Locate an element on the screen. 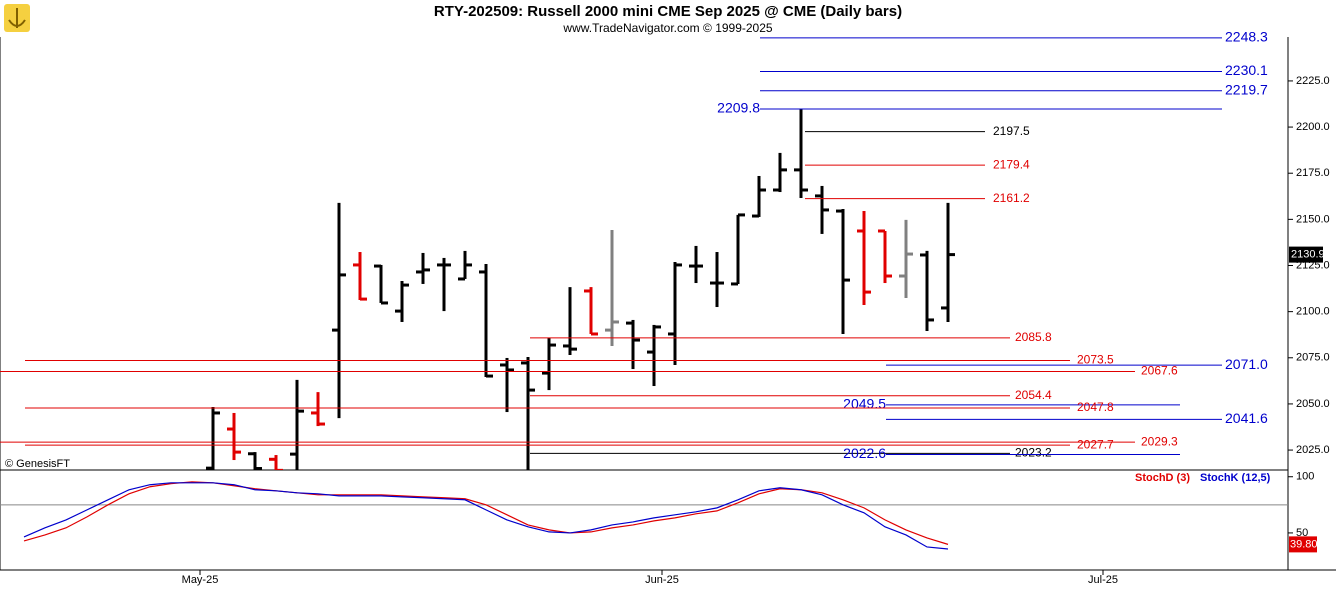  level-label: 2054.4 is located at coordinates (1033, 395).